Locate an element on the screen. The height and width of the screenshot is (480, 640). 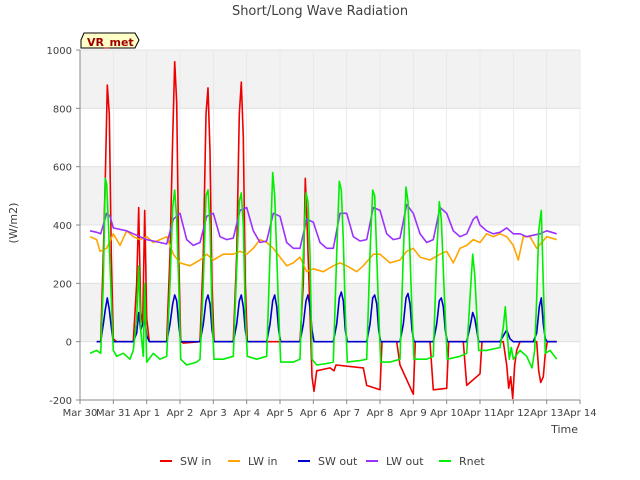
x-tick-label: Apr 11 is located at coordinates (479, 413).